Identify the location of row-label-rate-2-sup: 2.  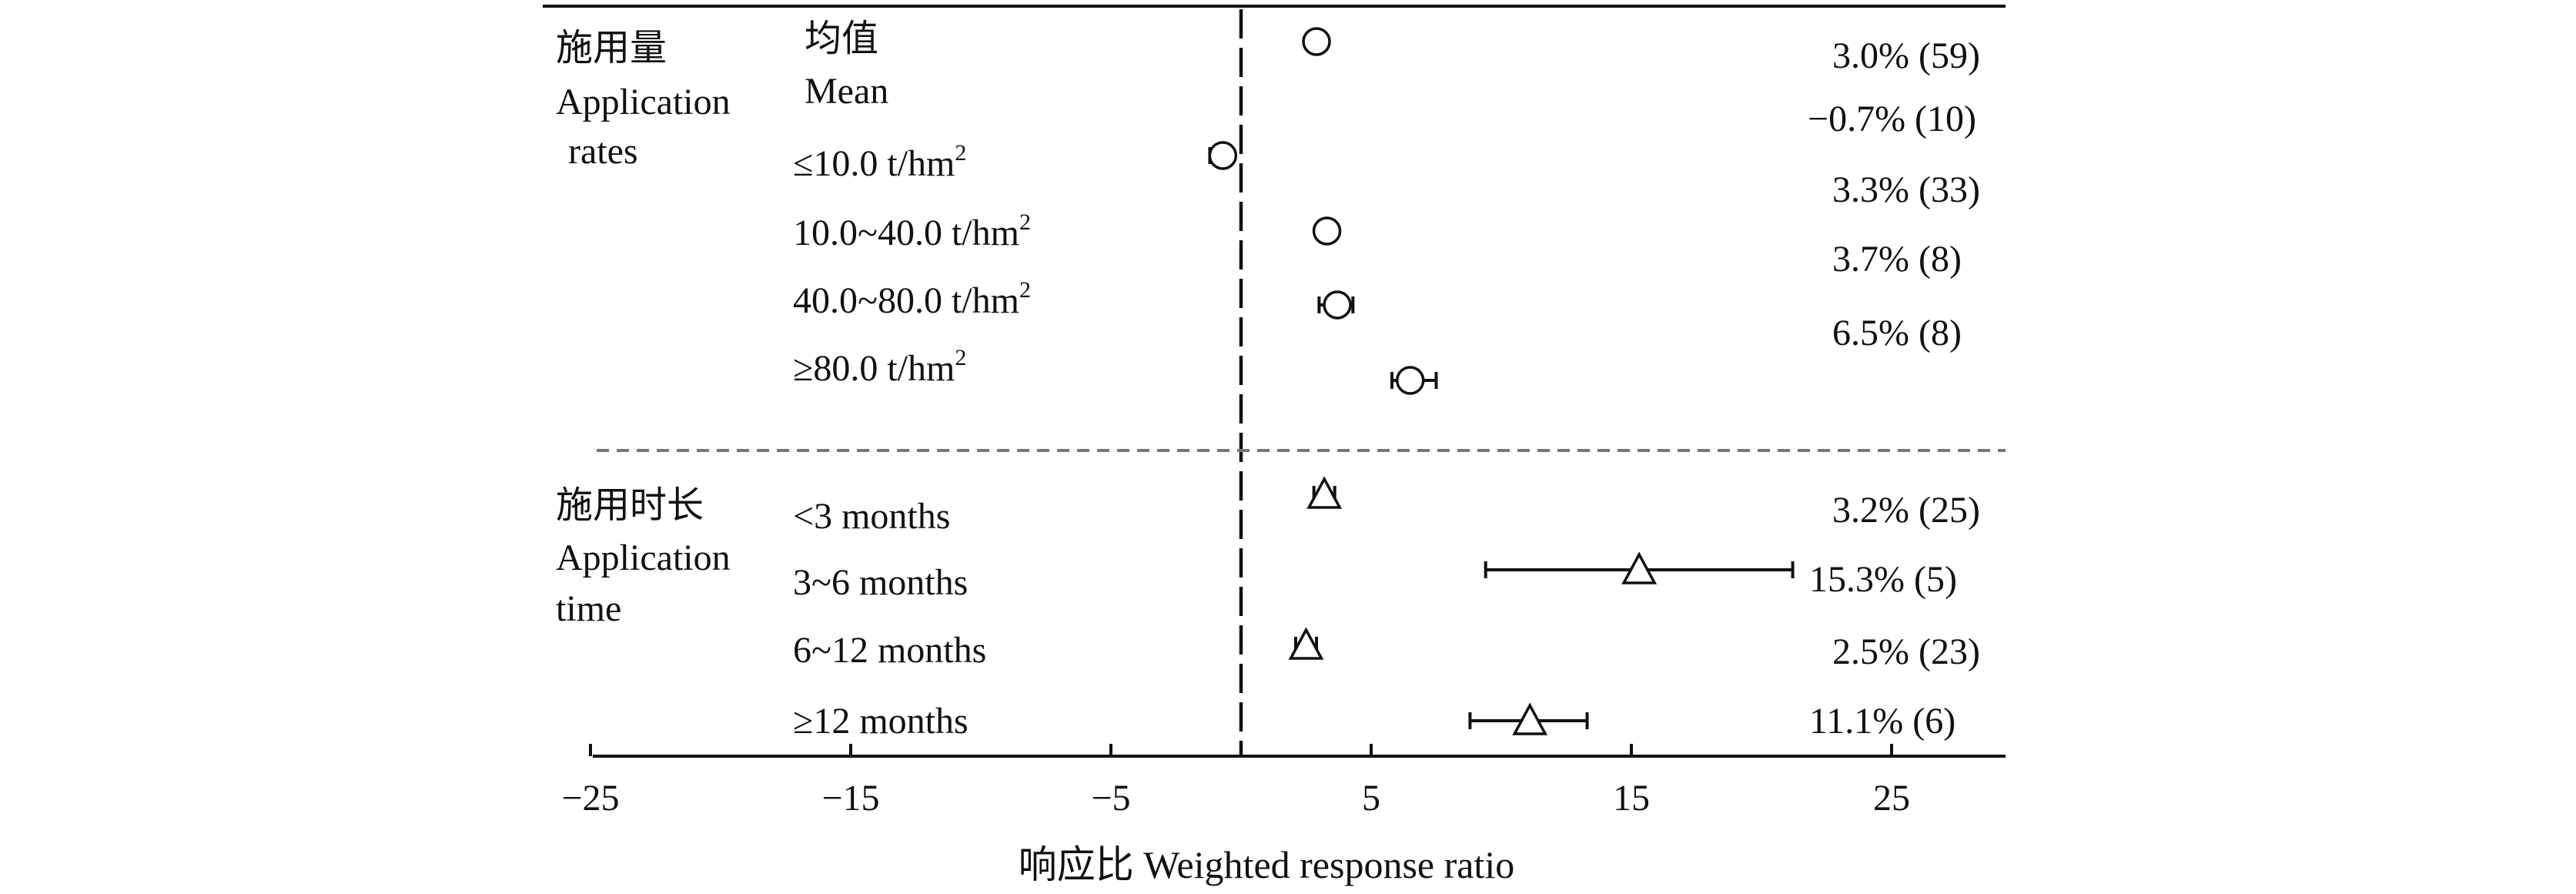
(1025, 222).